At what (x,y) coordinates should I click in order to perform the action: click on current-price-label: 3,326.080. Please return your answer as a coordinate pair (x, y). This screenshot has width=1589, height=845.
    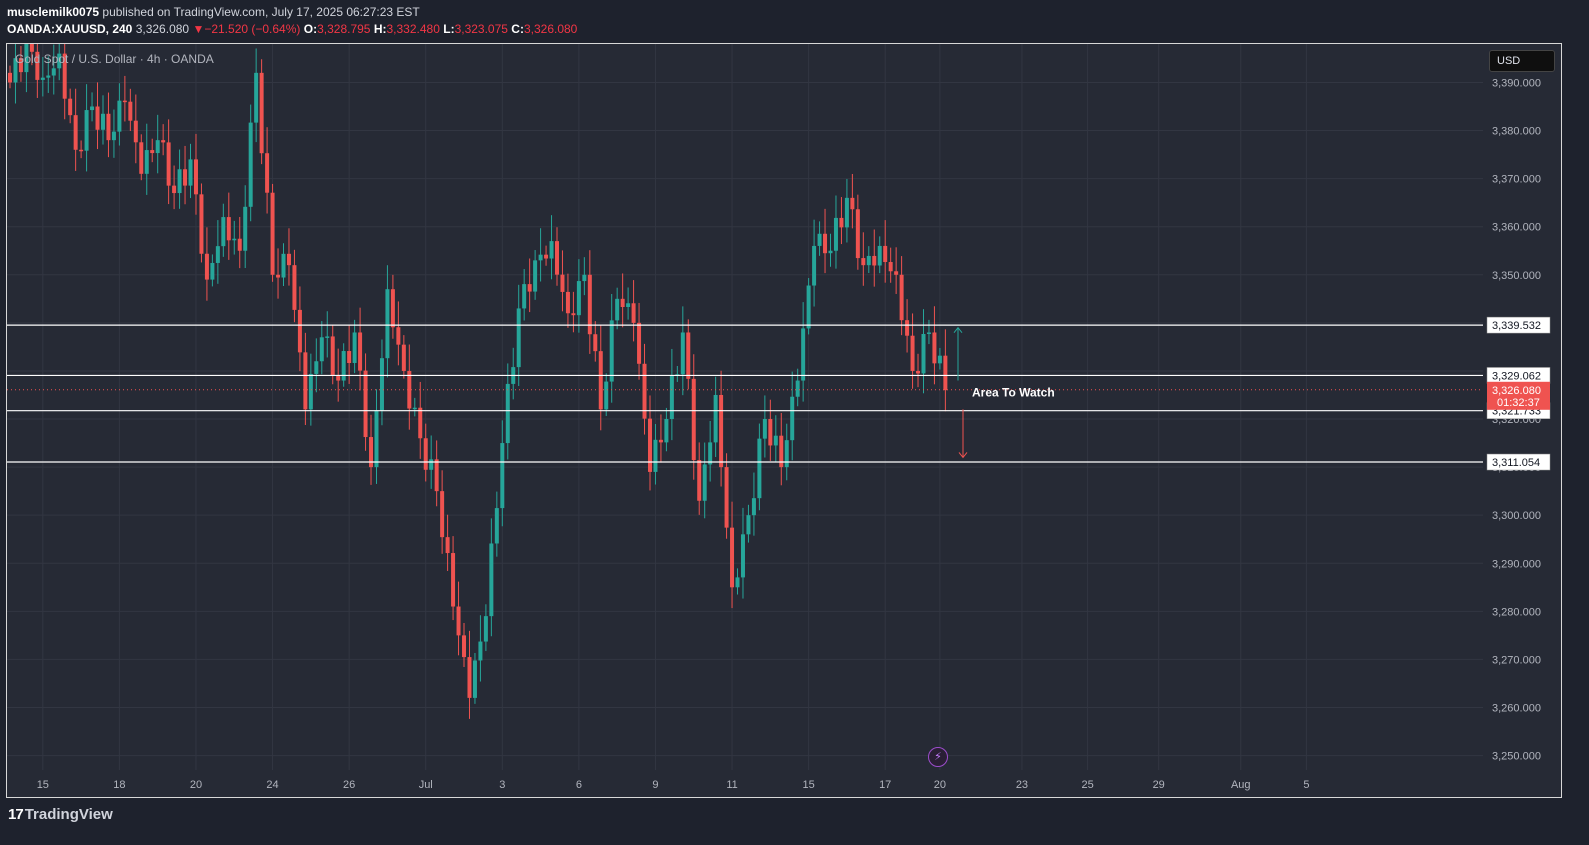
    Looking at the image, I should click on (1516, 391).